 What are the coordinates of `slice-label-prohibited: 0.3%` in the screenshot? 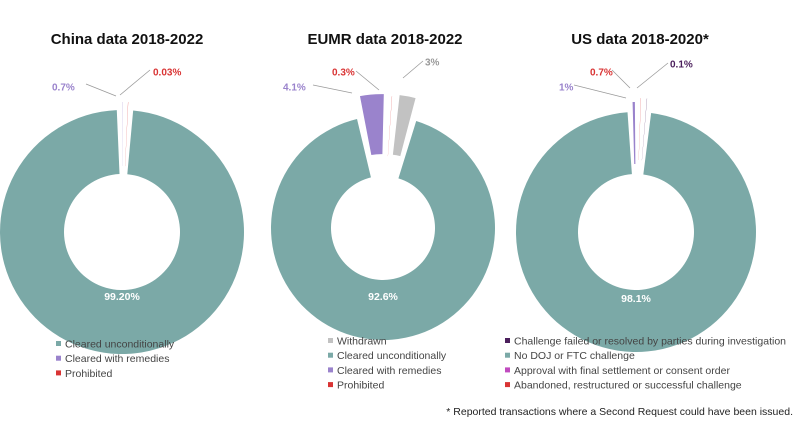 It's located at (343, 73).